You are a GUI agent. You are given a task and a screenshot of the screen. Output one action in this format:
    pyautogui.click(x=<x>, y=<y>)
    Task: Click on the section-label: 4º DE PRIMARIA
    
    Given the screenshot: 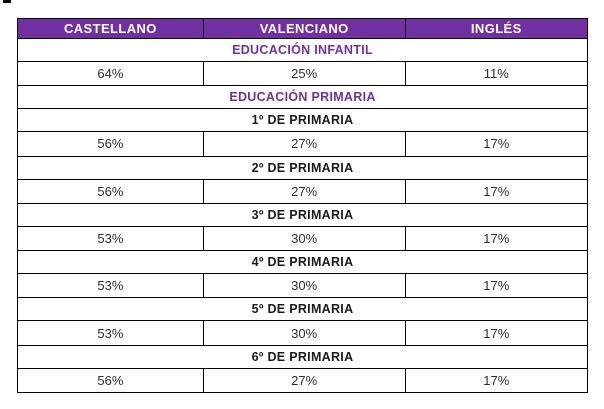 What is the action you would take?
    pyautogui.click(x=302, y=262)
    